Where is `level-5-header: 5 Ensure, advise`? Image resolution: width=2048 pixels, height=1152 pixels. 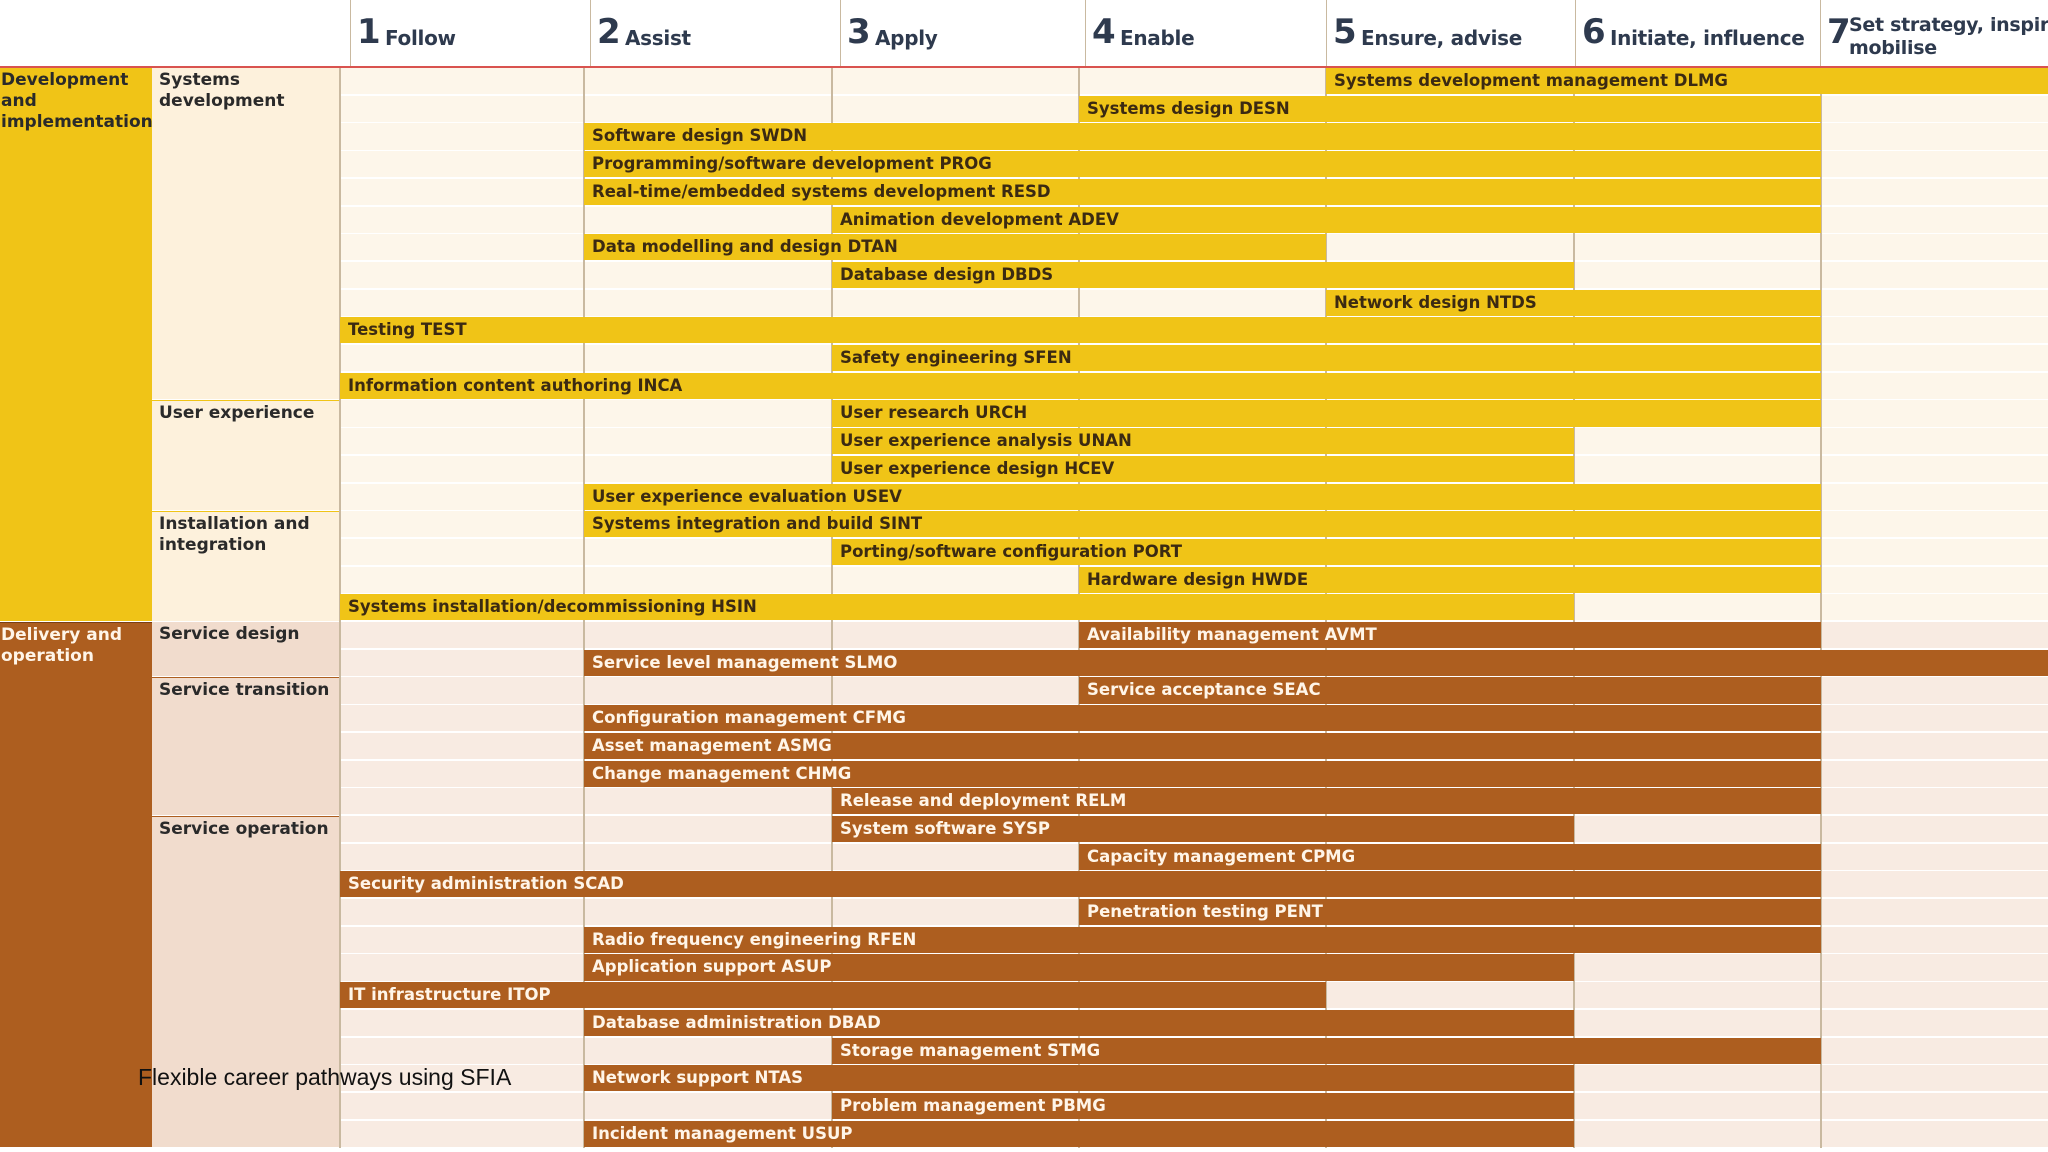 level-5-header: 5 Ensure, advise is located at coordinates (1450, 33).